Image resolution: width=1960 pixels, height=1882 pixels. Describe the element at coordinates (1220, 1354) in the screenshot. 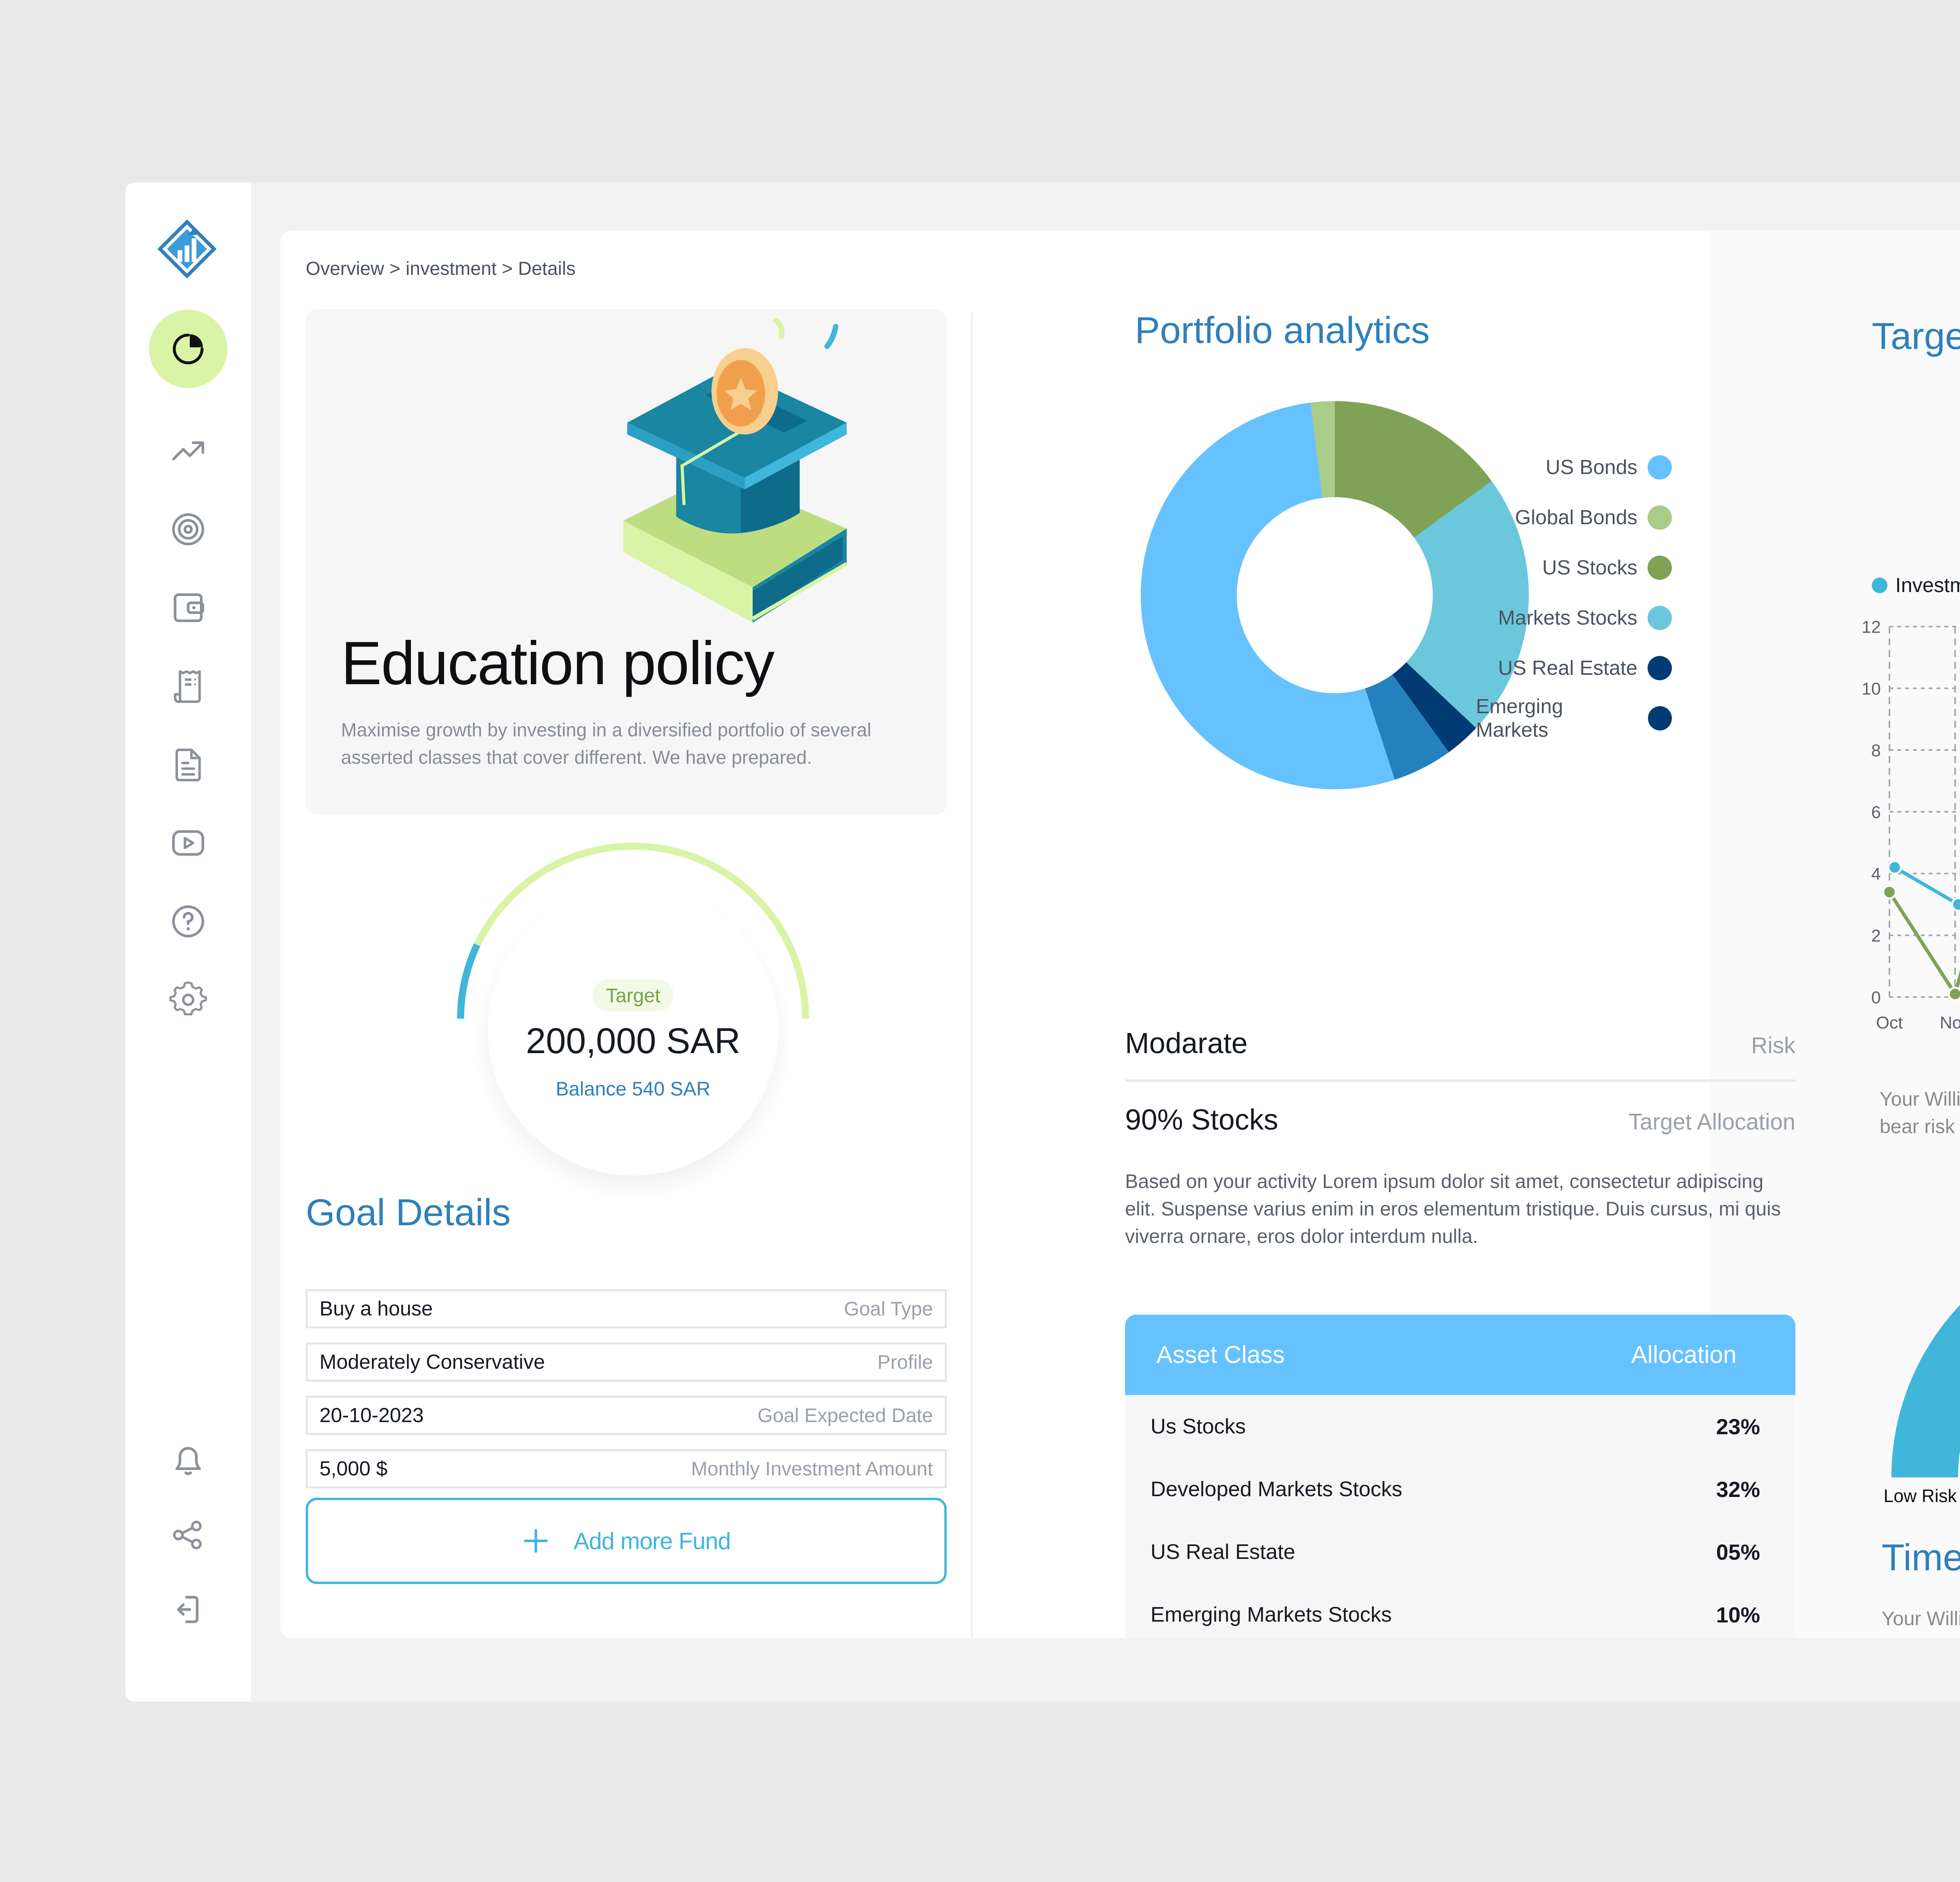

I see `header-asset-class: Asset Class` at that location.